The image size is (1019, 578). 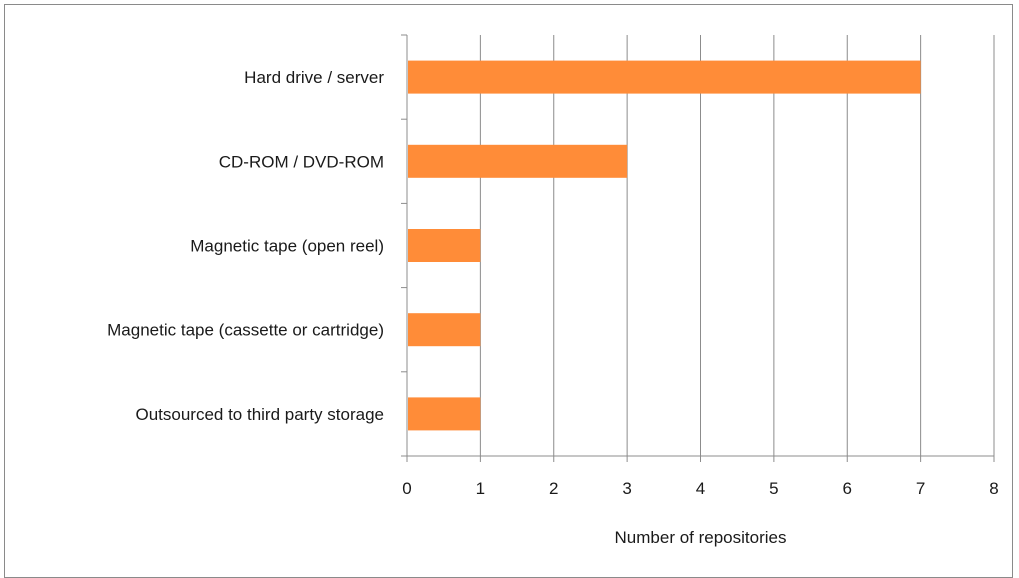 I want to click on x-tick-label: 7, so click(x=920, y=488).